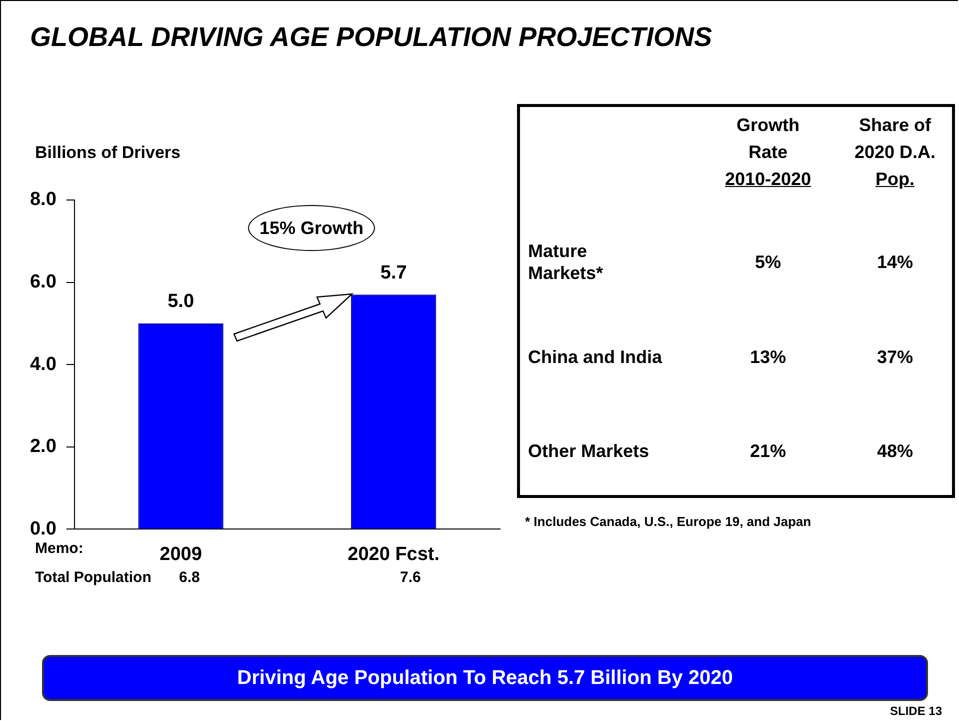 This screenshot has width=959, height=721. I want to click on y-tick-label: 8.0, so click(43, 199).